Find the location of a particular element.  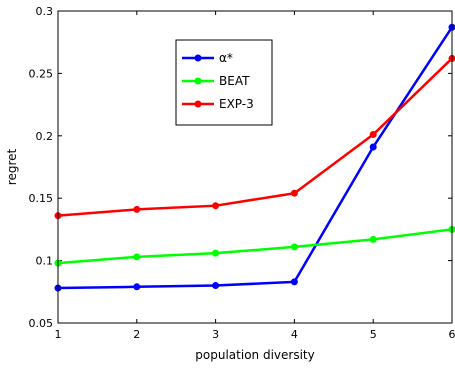

x-tick-label: 6 is located at coordinates (452, 334).